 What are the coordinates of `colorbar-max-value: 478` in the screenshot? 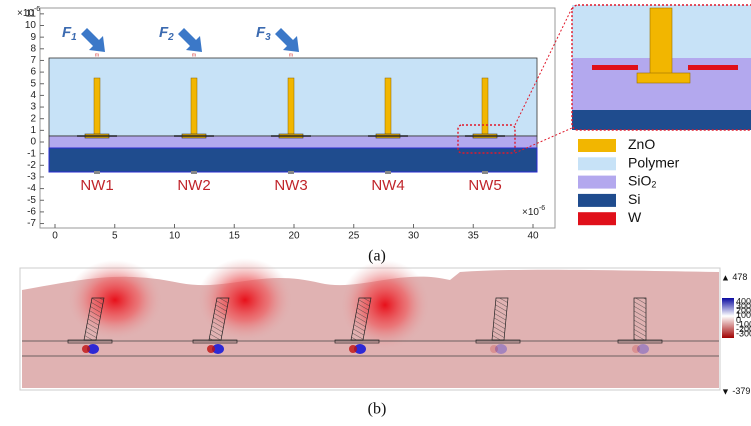 It's located at (739, 277).